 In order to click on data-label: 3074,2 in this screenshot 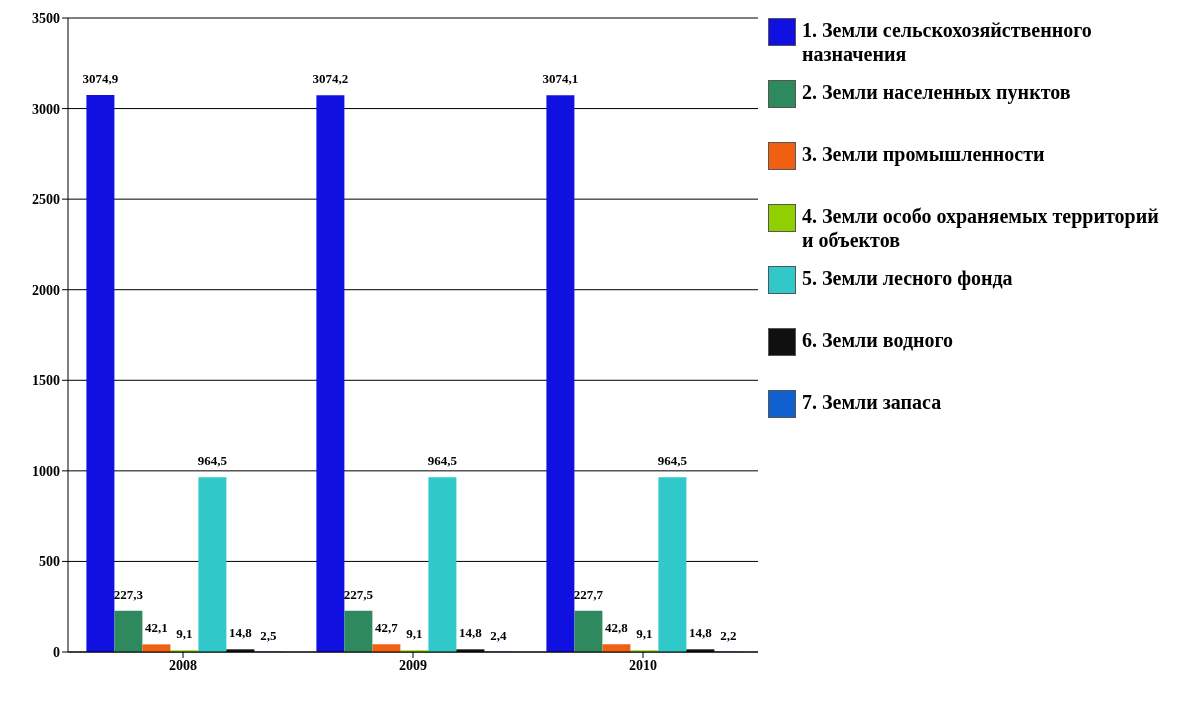, I will do `click(330, 79)`.